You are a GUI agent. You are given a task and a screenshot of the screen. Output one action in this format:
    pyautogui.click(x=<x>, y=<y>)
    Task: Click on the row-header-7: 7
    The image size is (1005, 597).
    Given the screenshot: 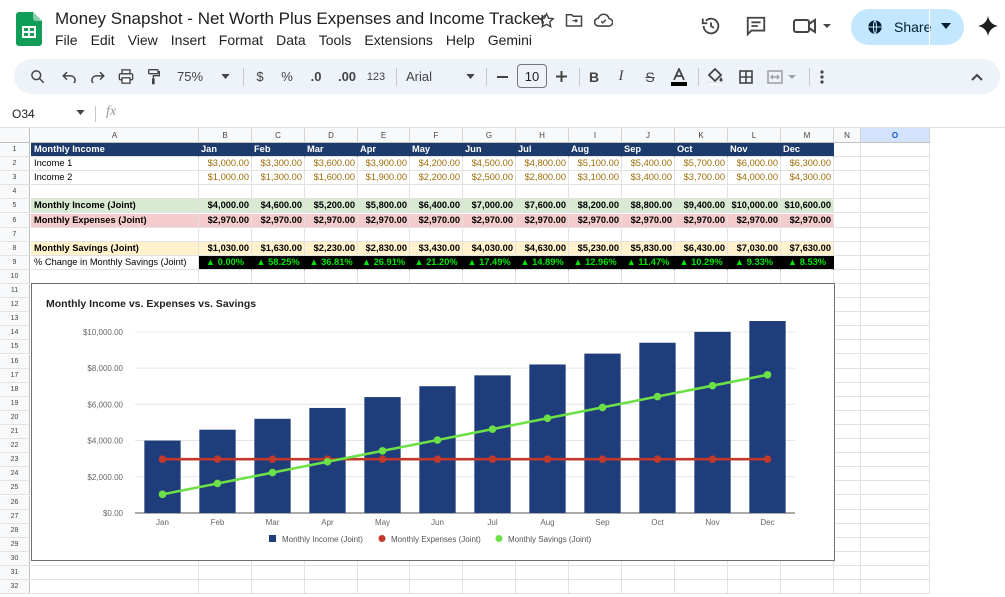 What is the action you would take?
    pyautogui.click(x=15, y=234)
    